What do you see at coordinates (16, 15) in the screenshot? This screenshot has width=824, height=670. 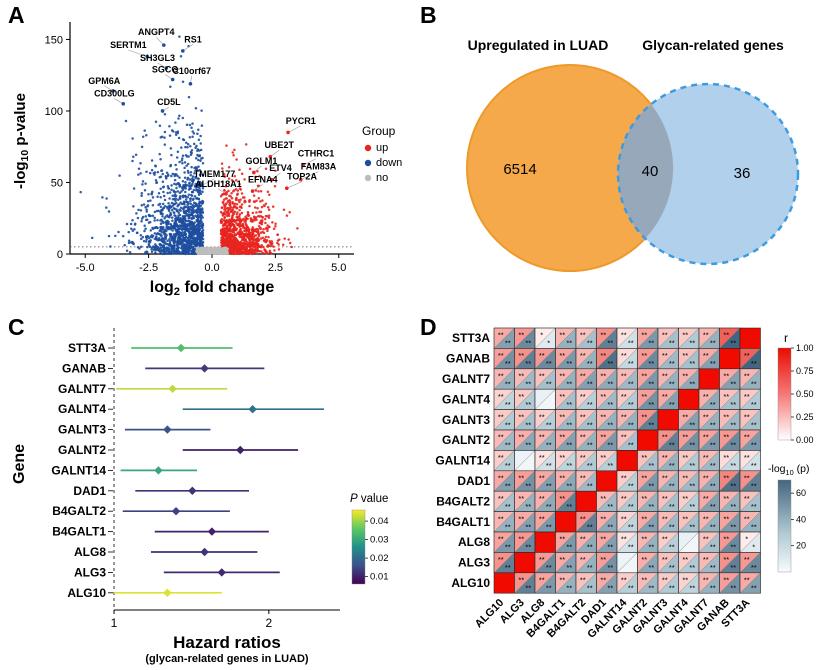 I see `panel-label-a: A` at bounding box center [16, 15].